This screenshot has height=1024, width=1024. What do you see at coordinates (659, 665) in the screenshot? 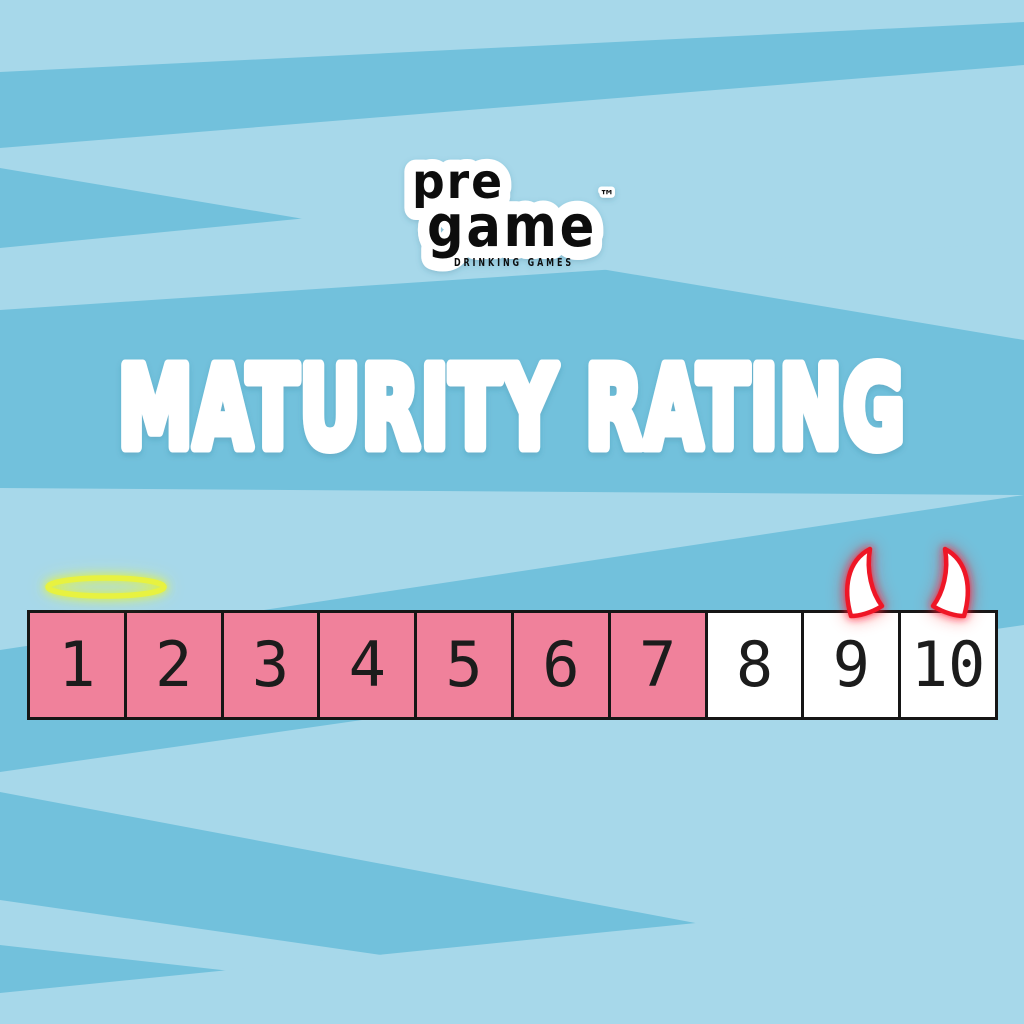
I see `rating-cell: 7` at bounding box center [659, 665].